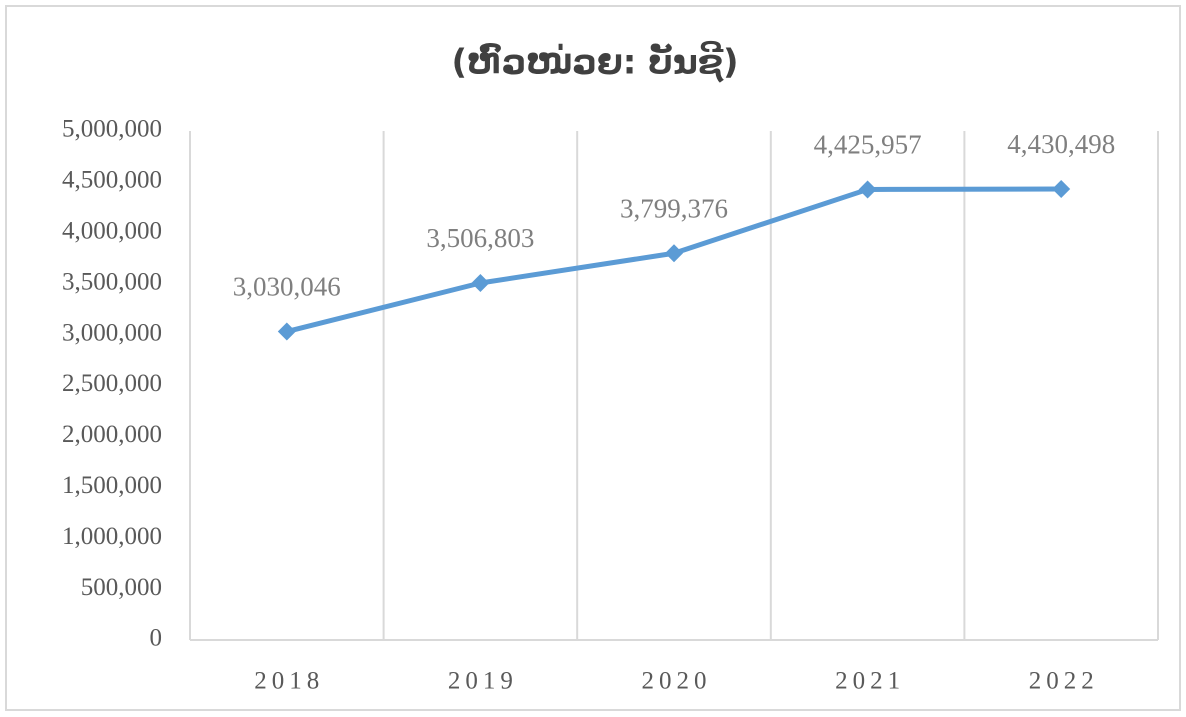  What do you see at coordinates (112, 129) in the screenshot?
I see `y-tick-label: 5,000,000` at bounding box center [112, 129].